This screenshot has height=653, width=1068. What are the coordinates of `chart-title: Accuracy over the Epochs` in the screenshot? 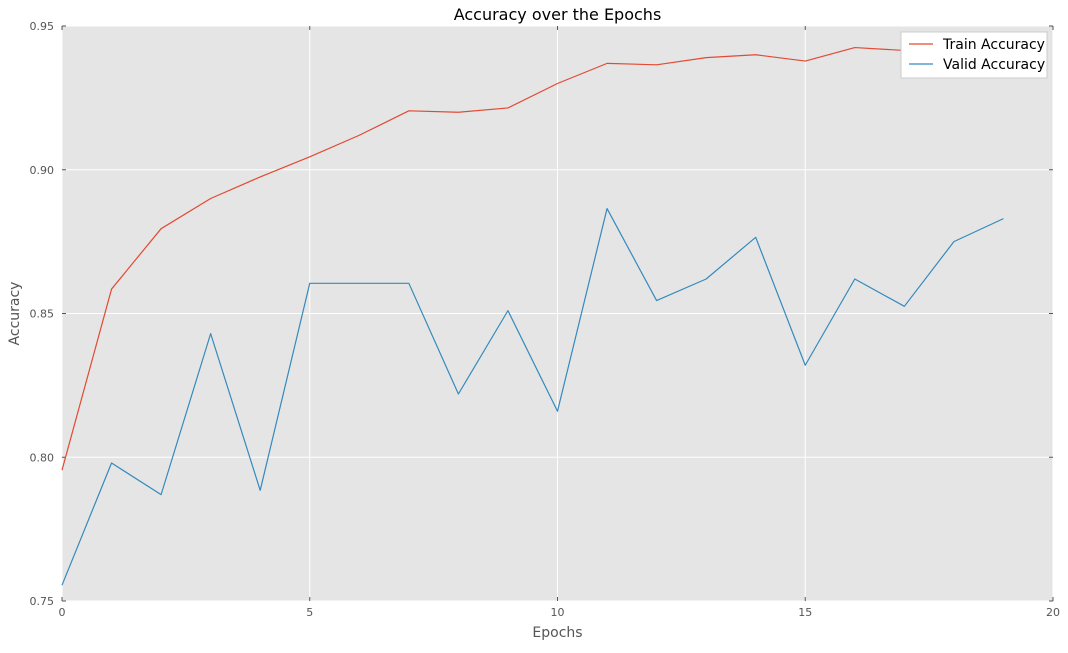 It's located at (558, 14).